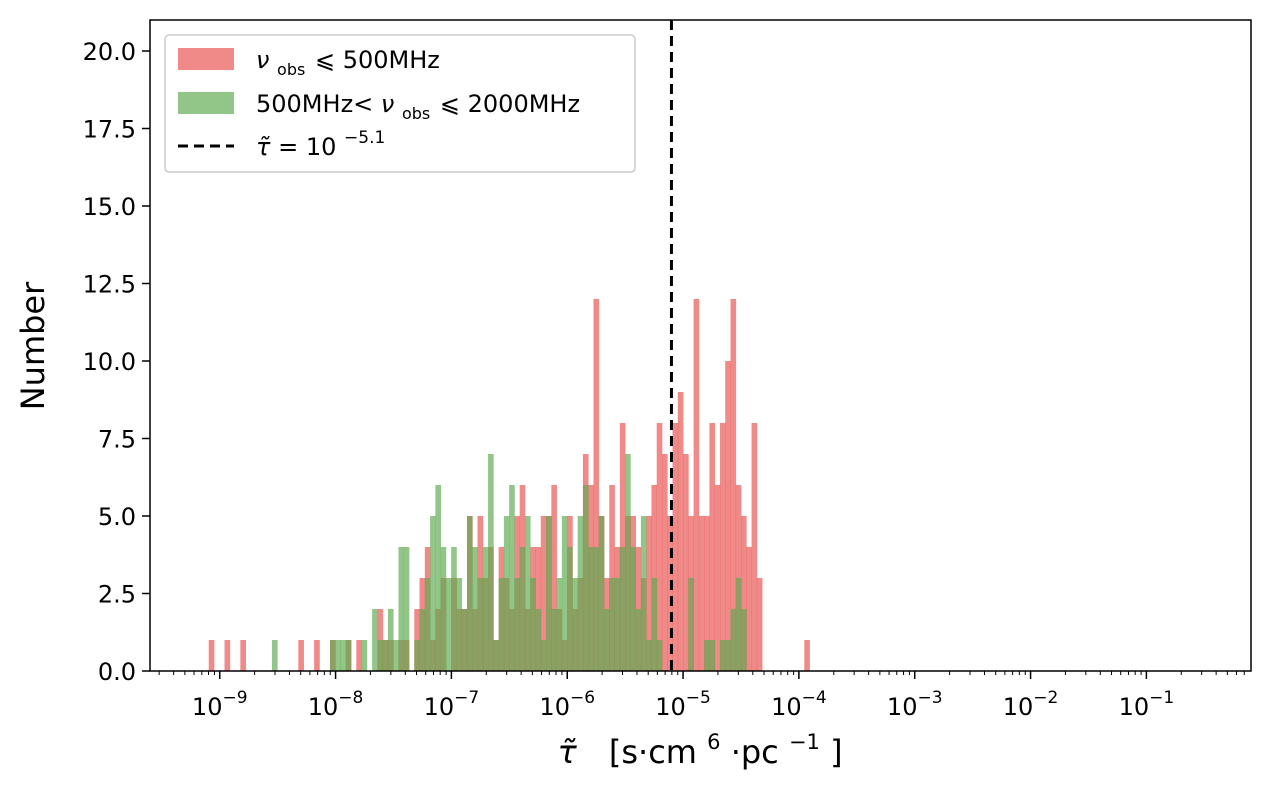 The image size is (1268, 790). What do you see at coordinates (713, 742) in the screenshot?
I see `x-axis-units-exp1: 6` at bounding box center [713, 742].